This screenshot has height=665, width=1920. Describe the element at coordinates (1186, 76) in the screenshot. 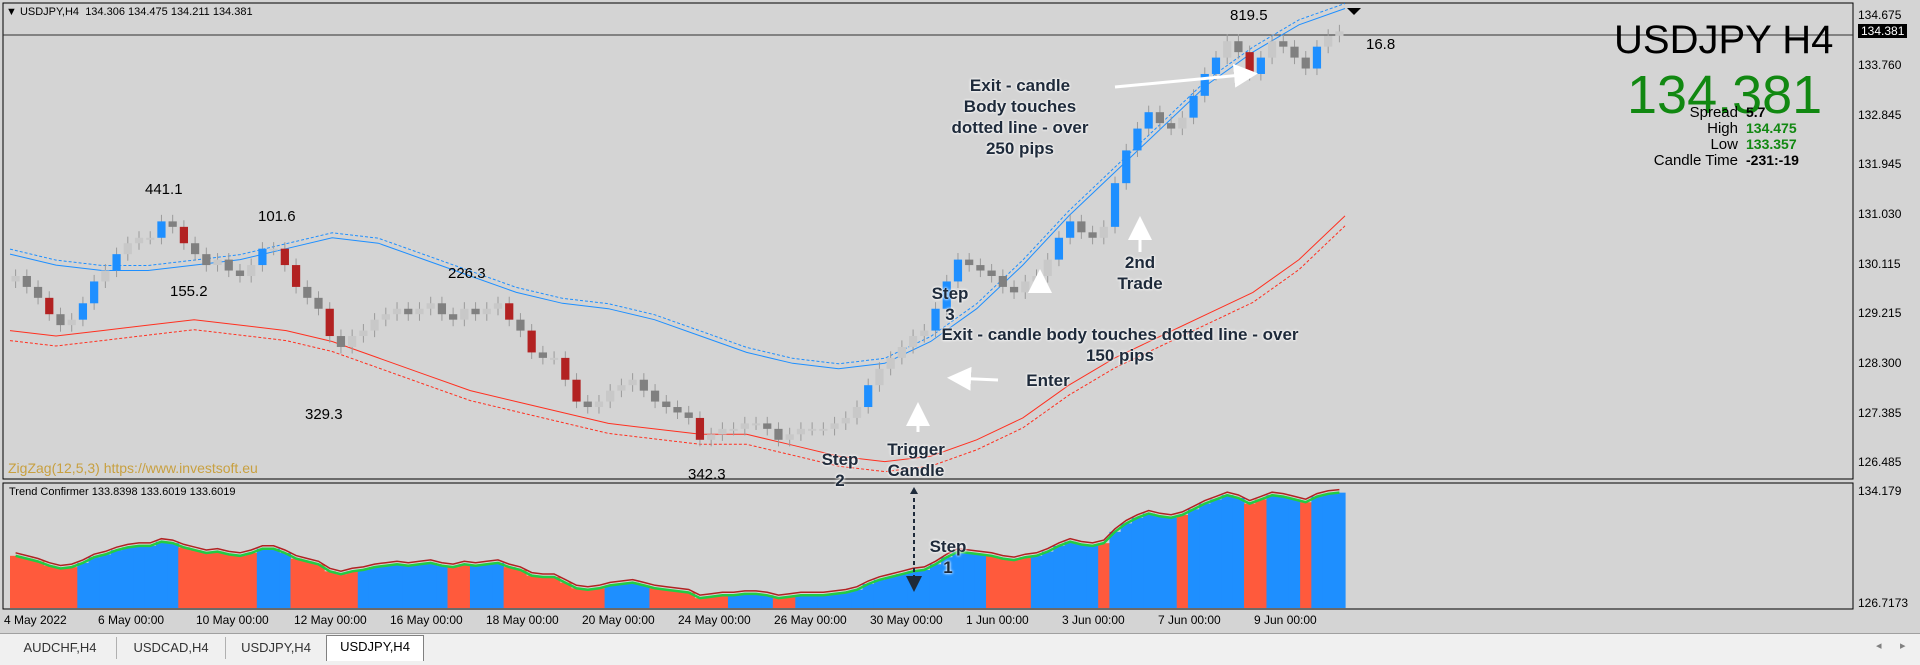

I see `exit-arrow` at that location.